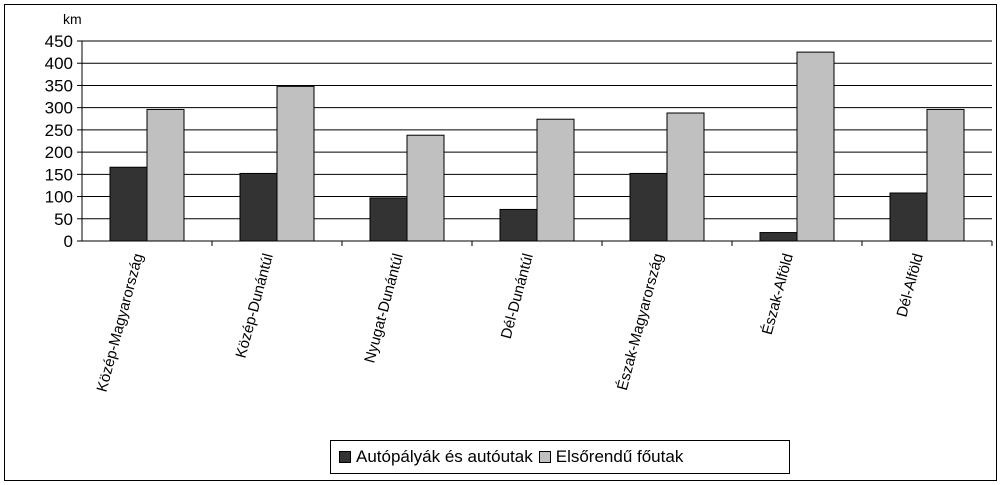  What do you see at coordinates (59, 152) in the screenshot?
I see `y-tick-label: 200` at bounding box center [59, 152].